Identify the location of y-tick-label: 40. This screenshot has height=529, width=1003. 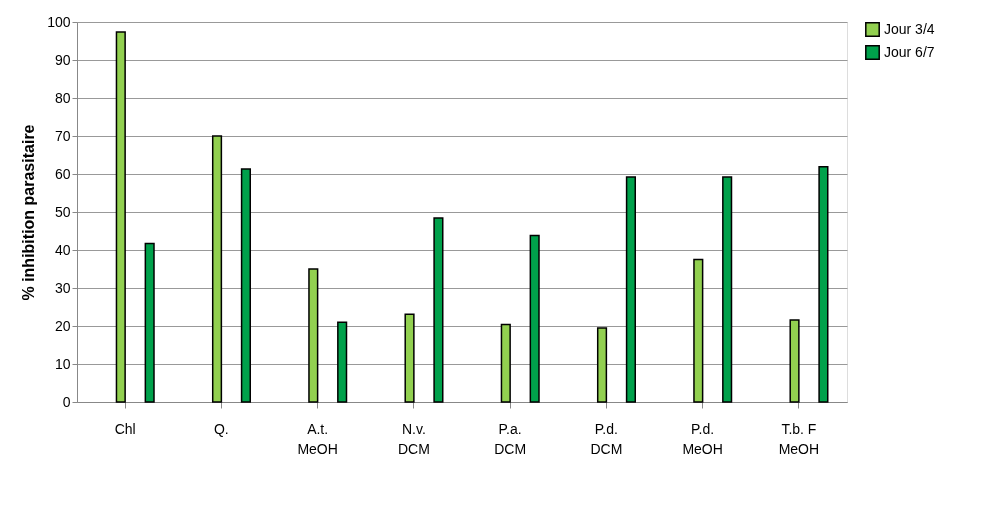
(62, 249).